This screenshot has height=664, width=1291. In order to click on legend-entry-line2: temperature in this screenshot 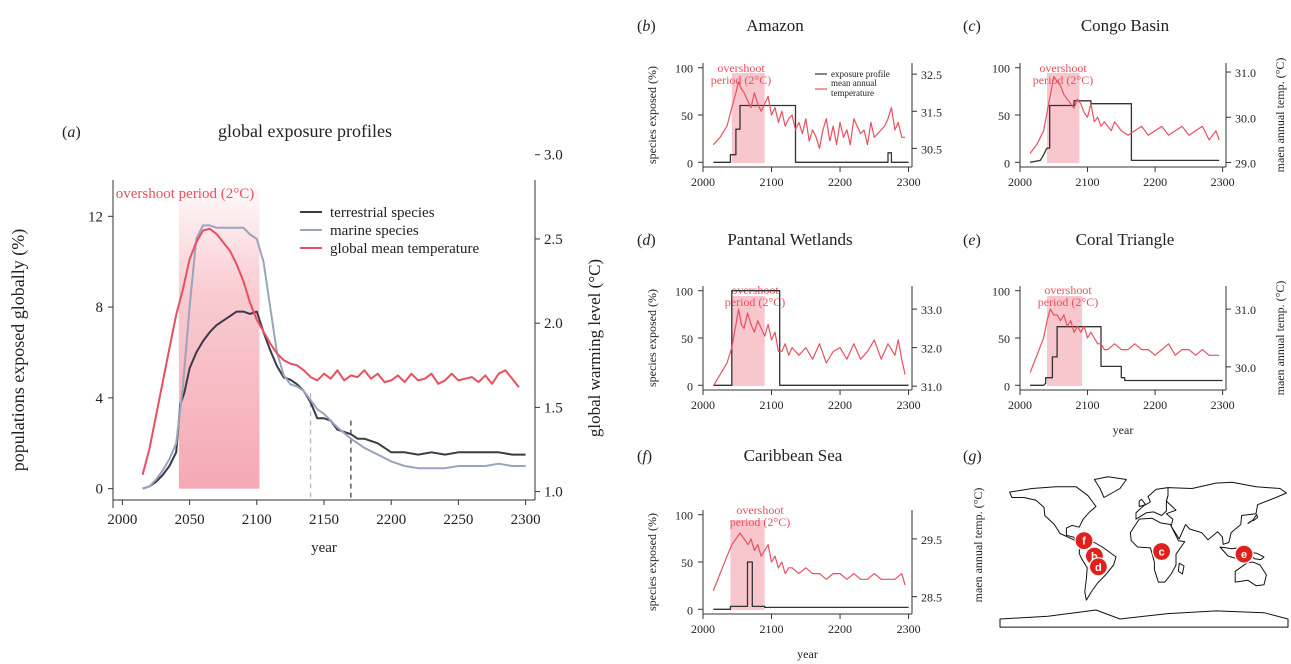, I will do `click(852, 93)`.